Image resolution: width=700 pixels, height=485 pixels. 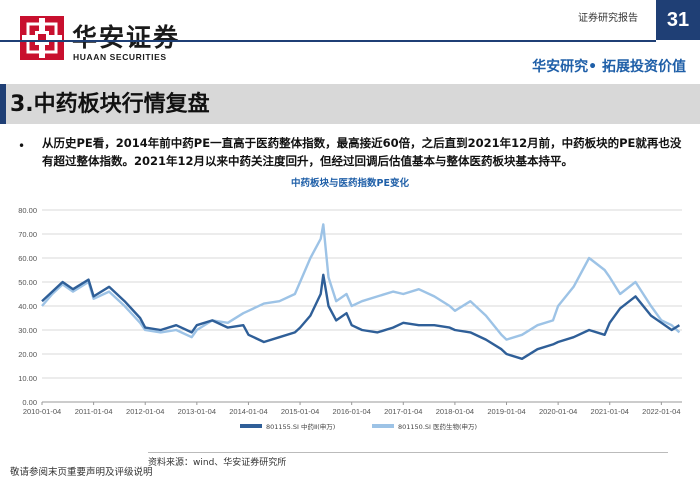 I want to click on y-tick-label: 0.00, so click(x=29, y=402).